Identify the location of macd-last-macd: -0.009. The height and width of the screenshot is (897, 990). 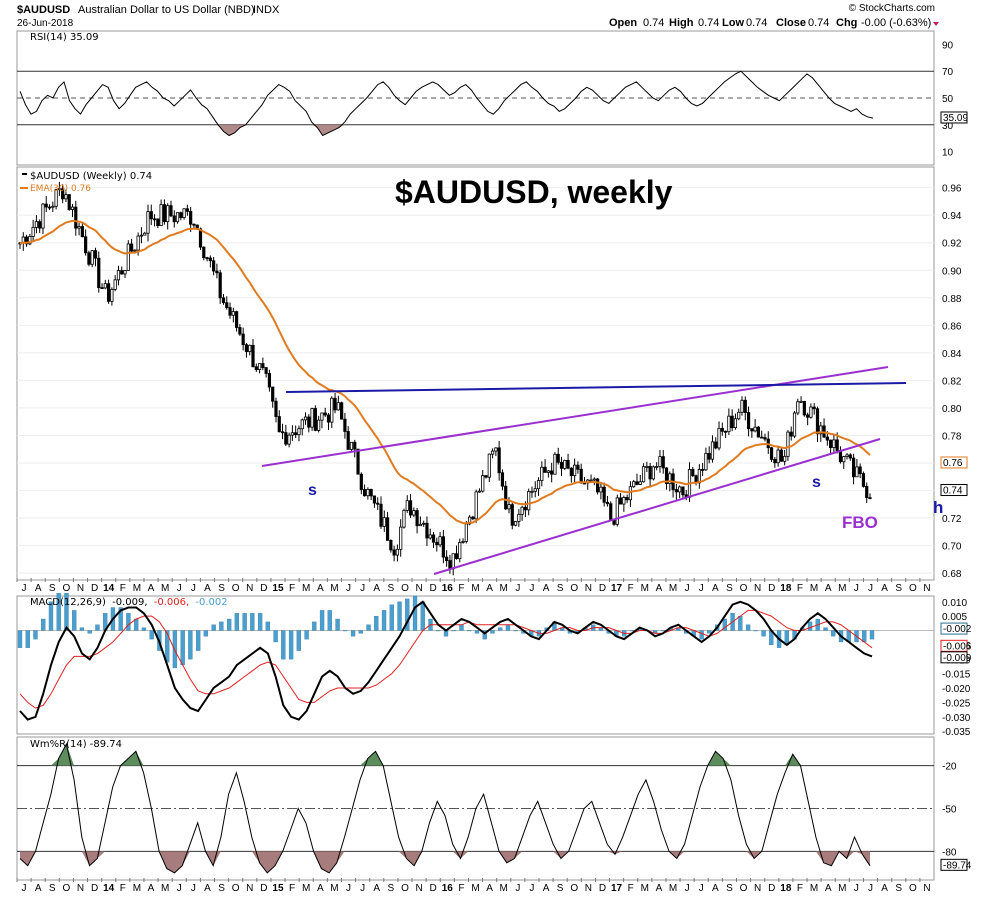
(957, 658).